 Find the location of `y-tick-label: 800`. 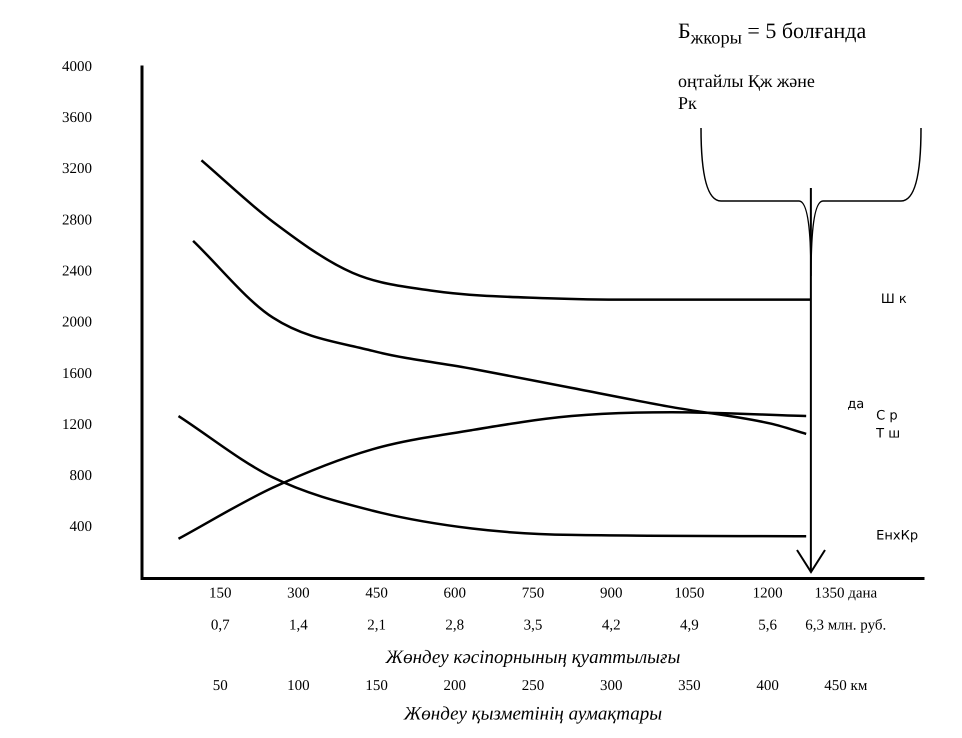

y-tick-label: 800 is located at coordinates (81, 476).